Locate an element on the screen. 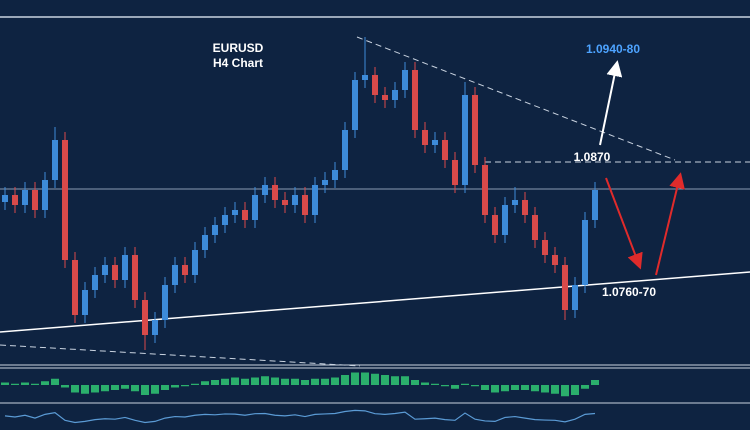 This screenshot has width=750, height=430. lower-trendline is located at coordinates (180, 355).